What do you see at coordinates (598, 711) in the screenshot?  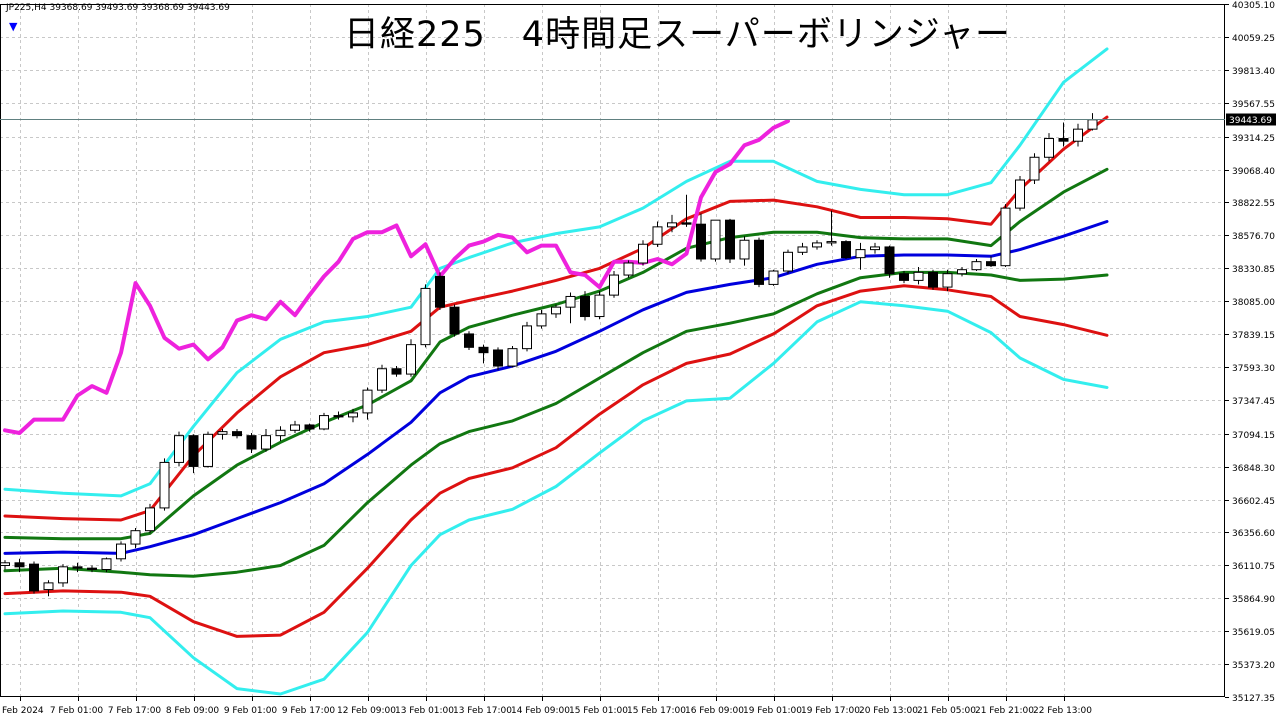 I see `x-tick-label: 15 Feb 01:00` at bounding box center [598, 711].